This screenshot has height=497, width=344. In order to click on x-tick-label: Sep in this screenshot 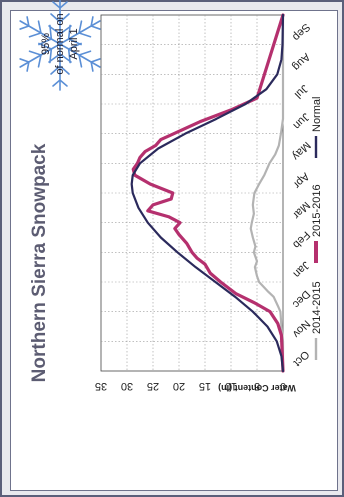, I will do `click(301, 32)`.